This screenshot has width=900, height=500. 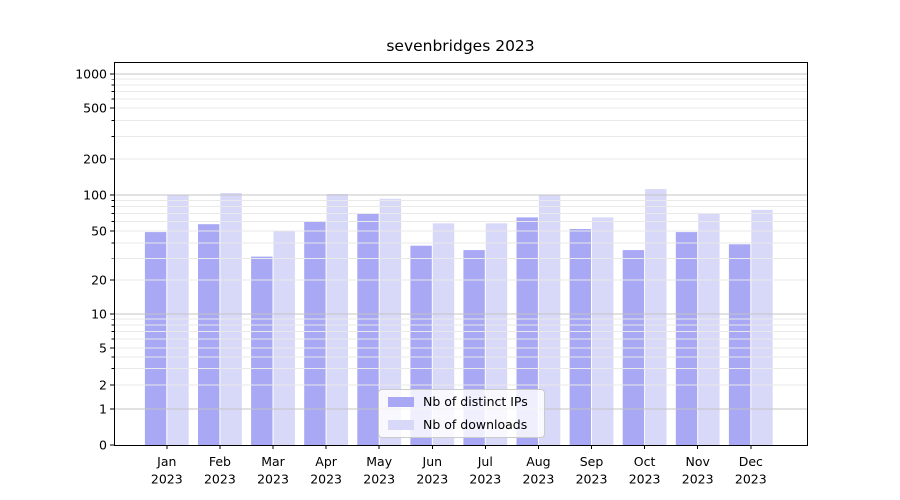 I want to click on x-tick-label-month: Apr, so click(x=326, y=461).